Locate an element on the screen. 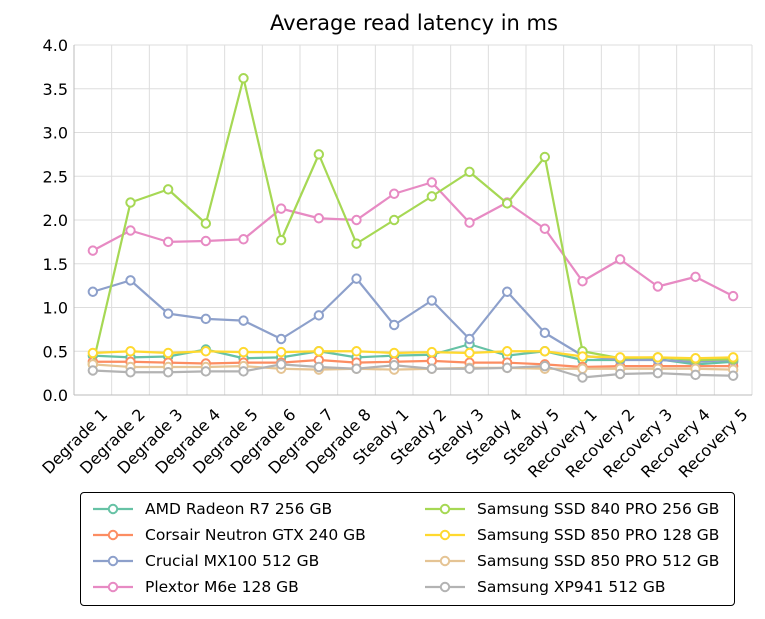  legend-label: Samsung SSD 850 PRO 128 GB is located at coordinates (598, 535).